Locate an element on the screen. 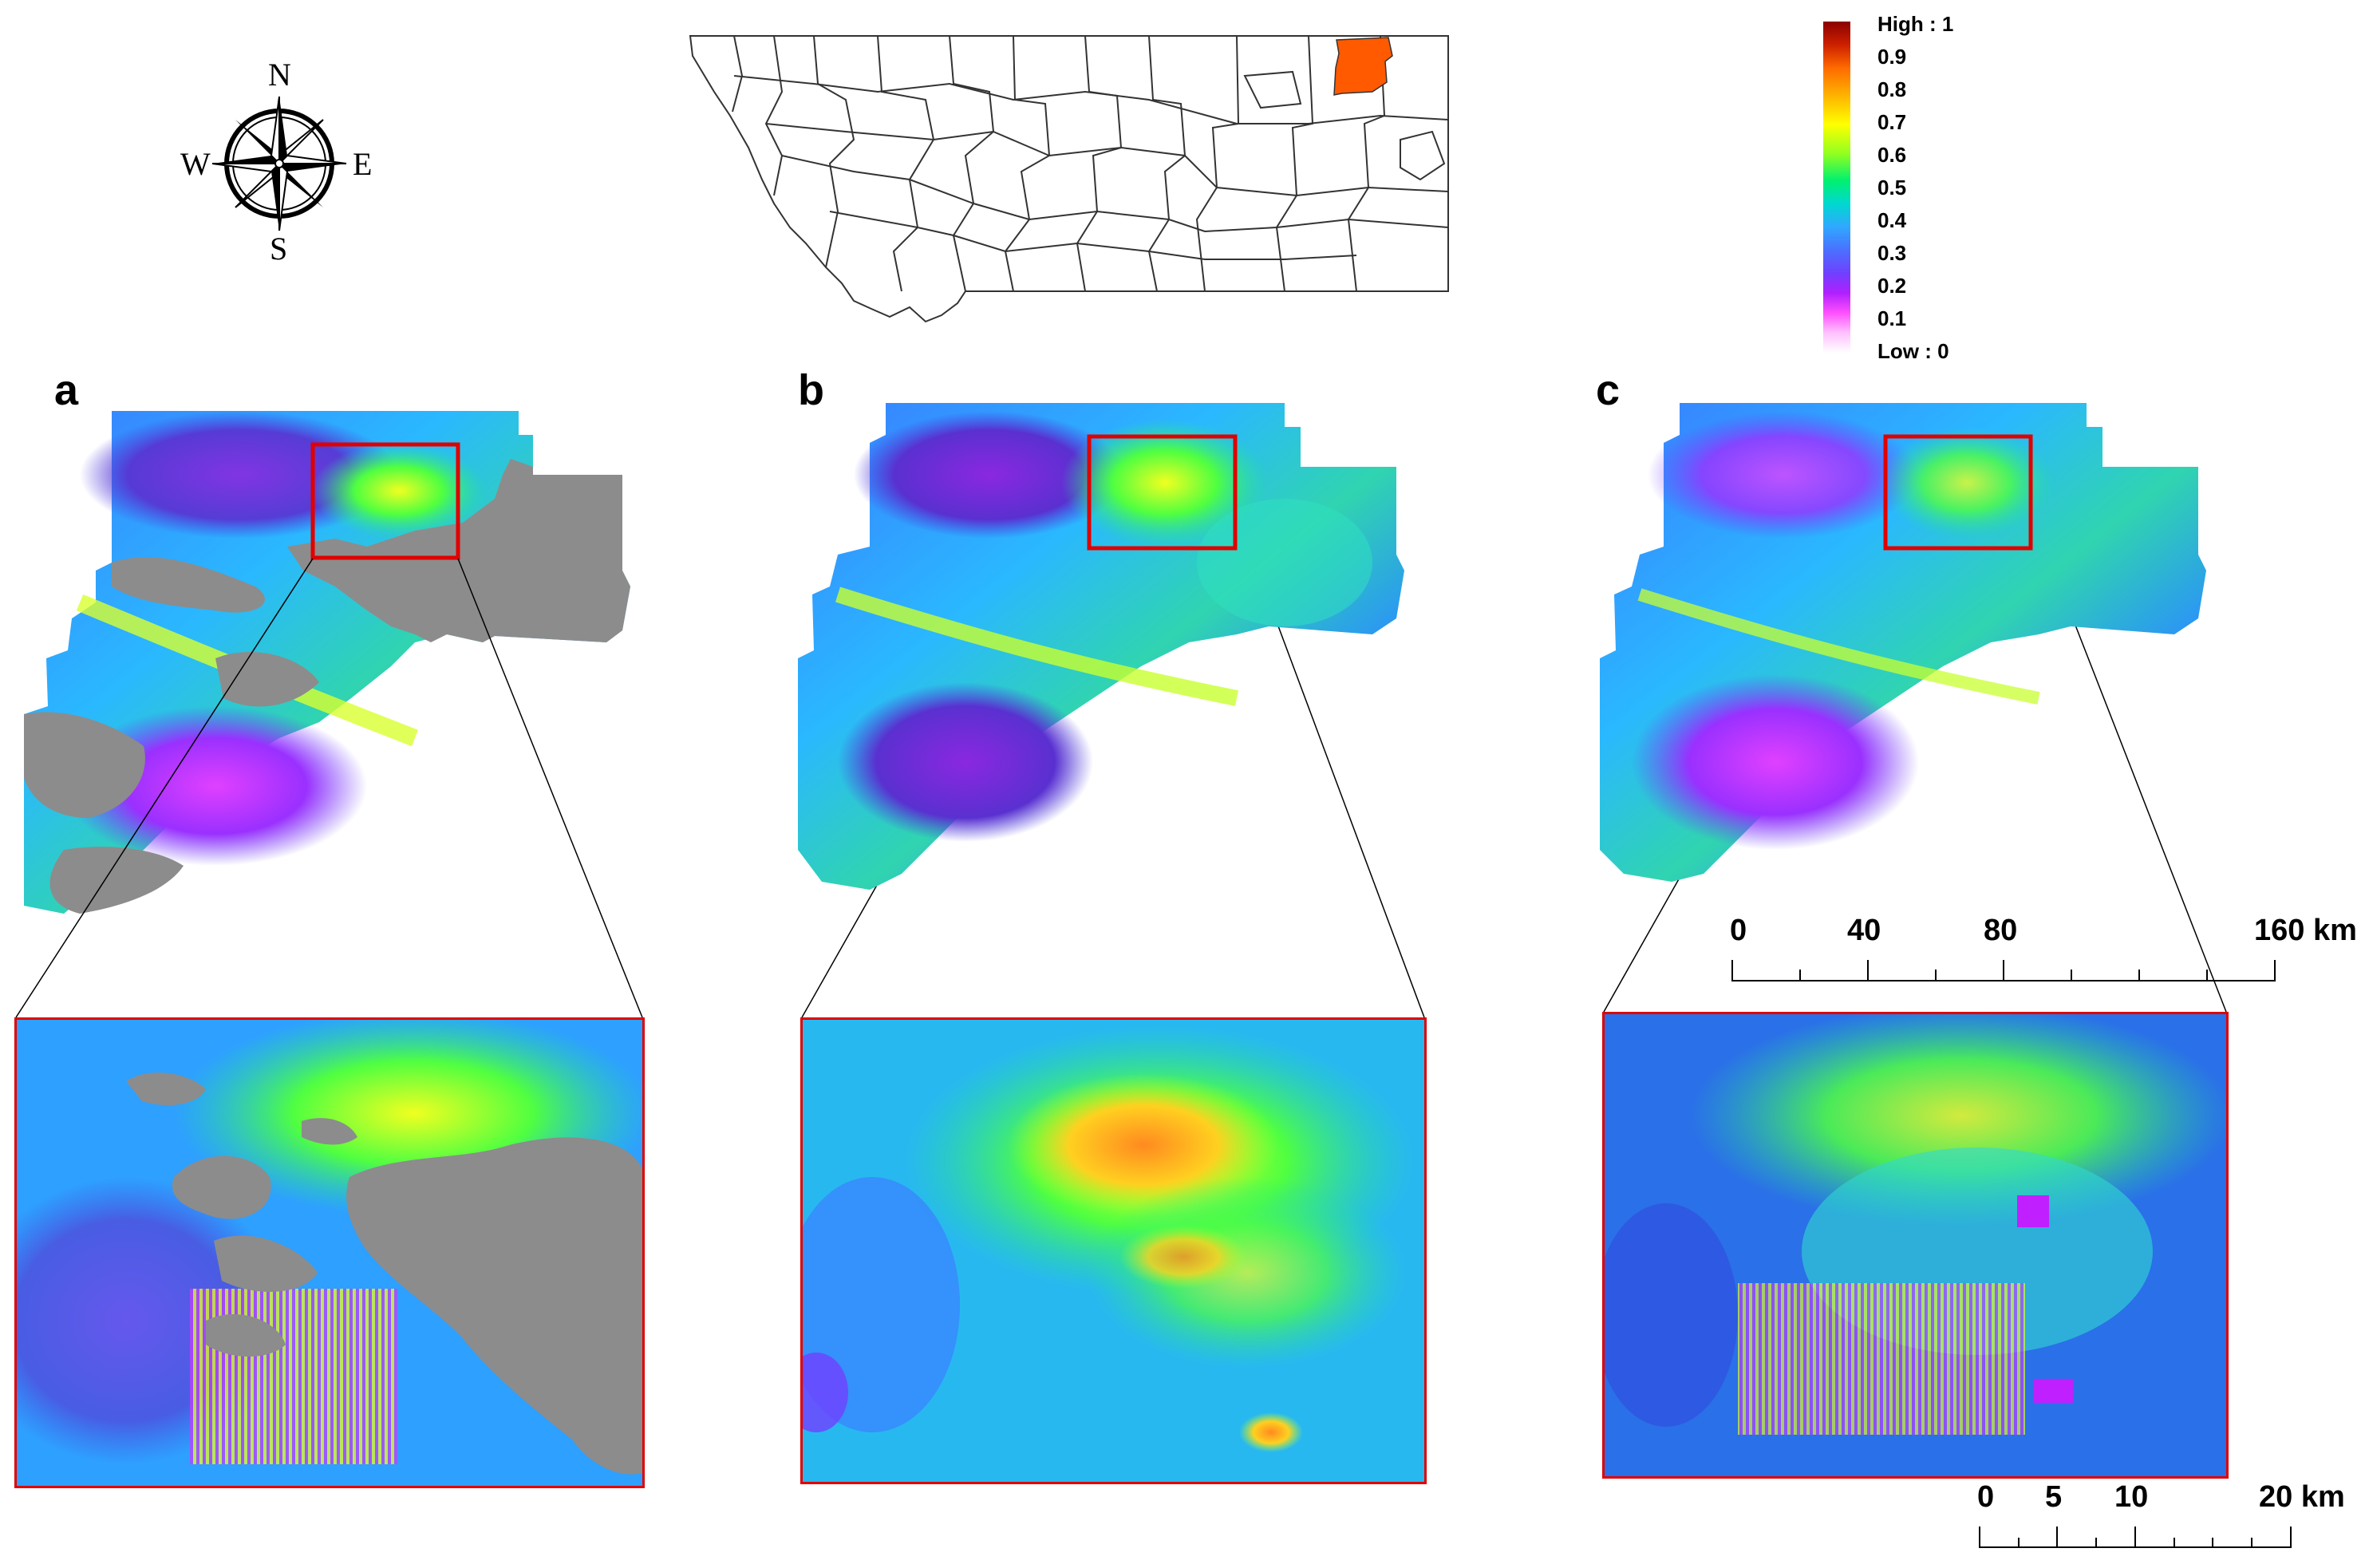 The image size is (2369, 1568). inset-panel-b is located at coordinates (1113, 1250).